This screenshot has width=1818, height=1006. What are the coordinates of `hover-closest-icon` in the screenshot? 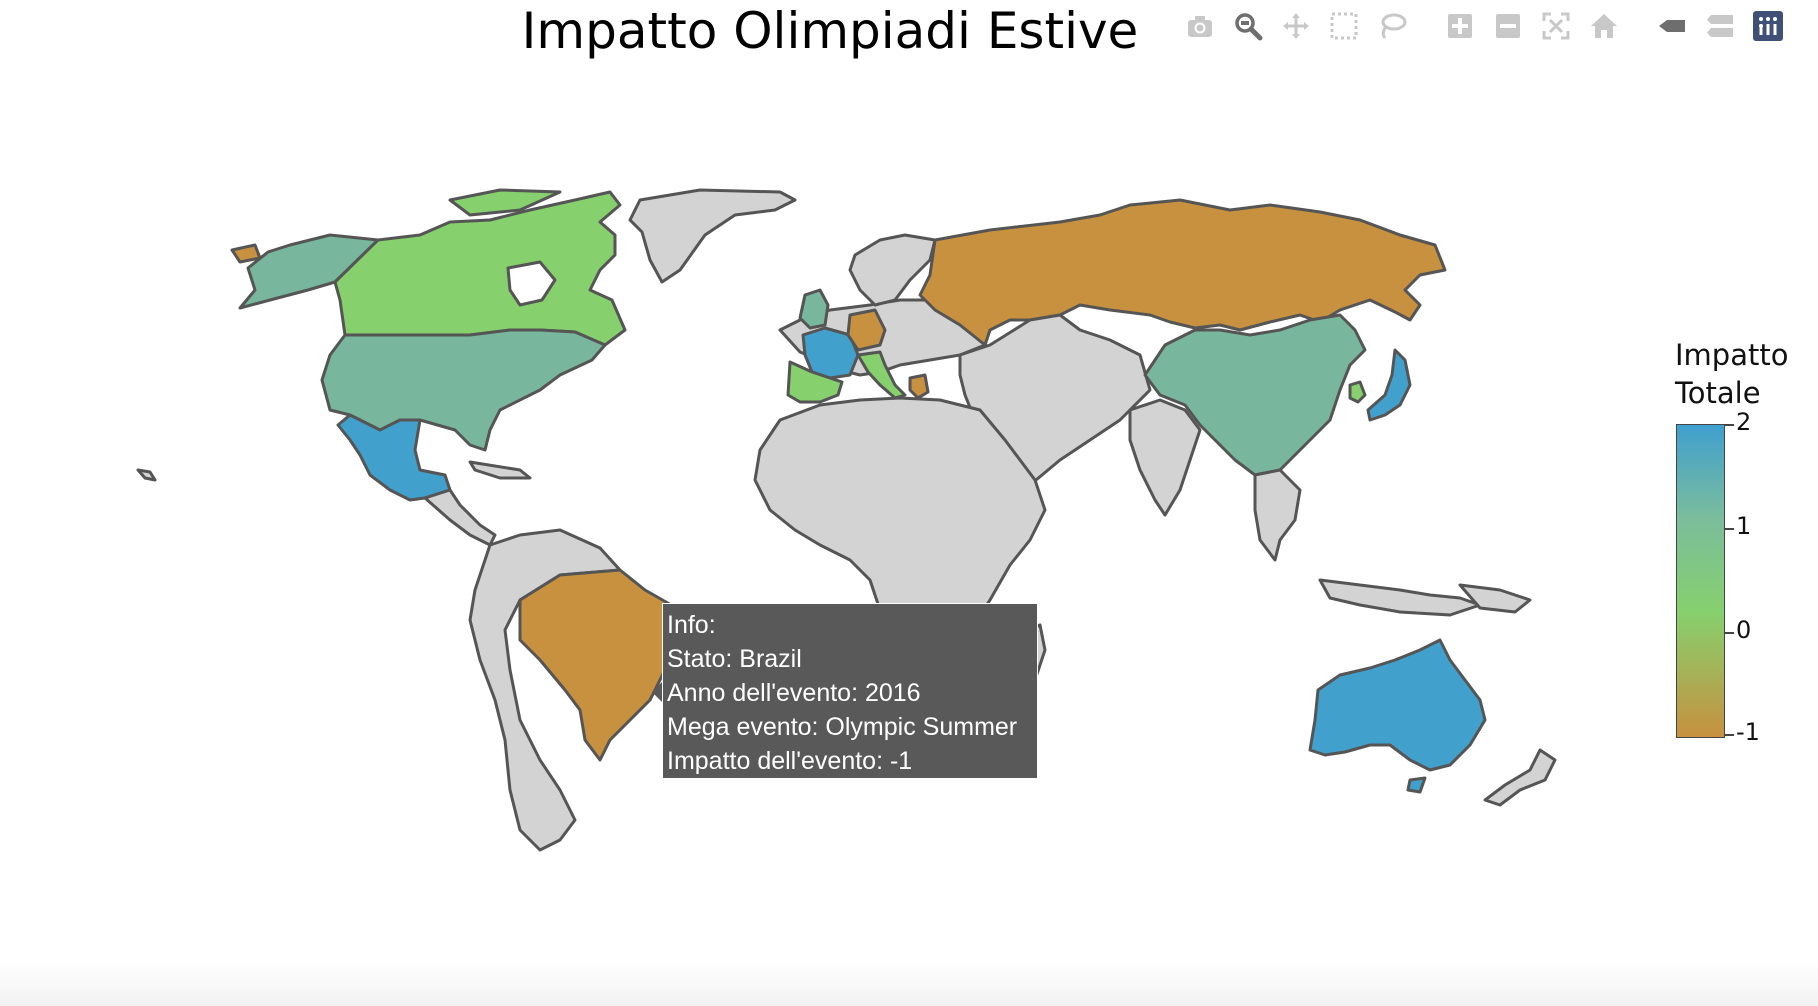 It's located at (1672, 26).